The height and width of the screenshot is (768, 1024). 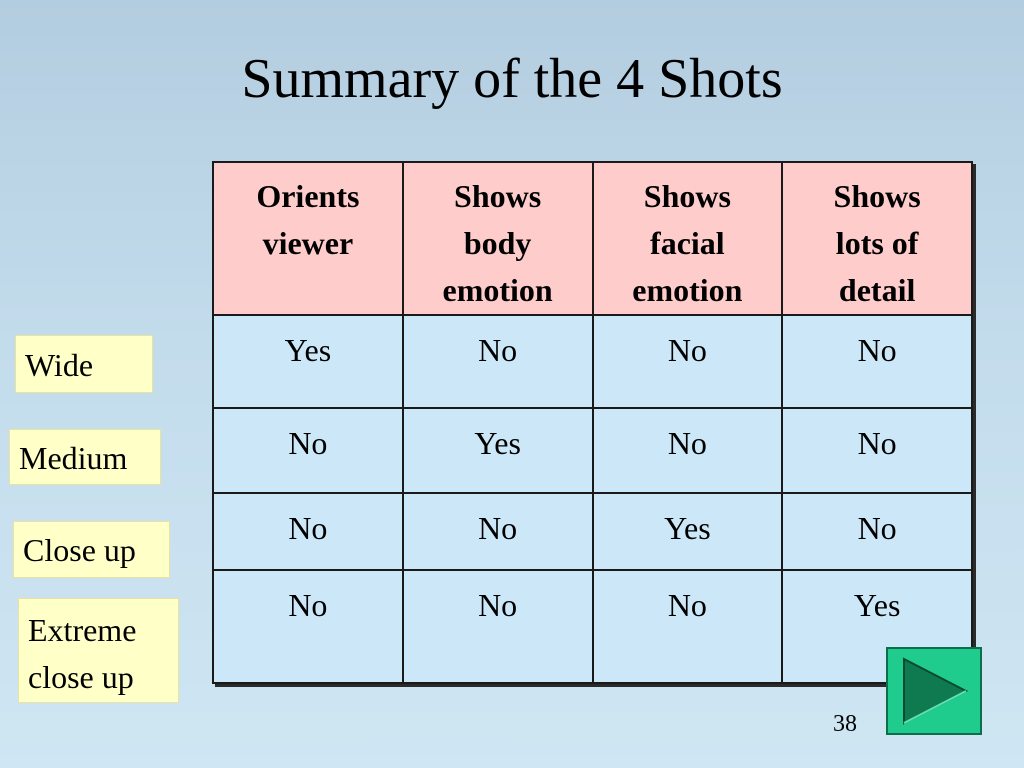 What do you see at coordinates (845, 724) in the screenshot?
I see `page-number: 38` at bounding box center [845, 724].